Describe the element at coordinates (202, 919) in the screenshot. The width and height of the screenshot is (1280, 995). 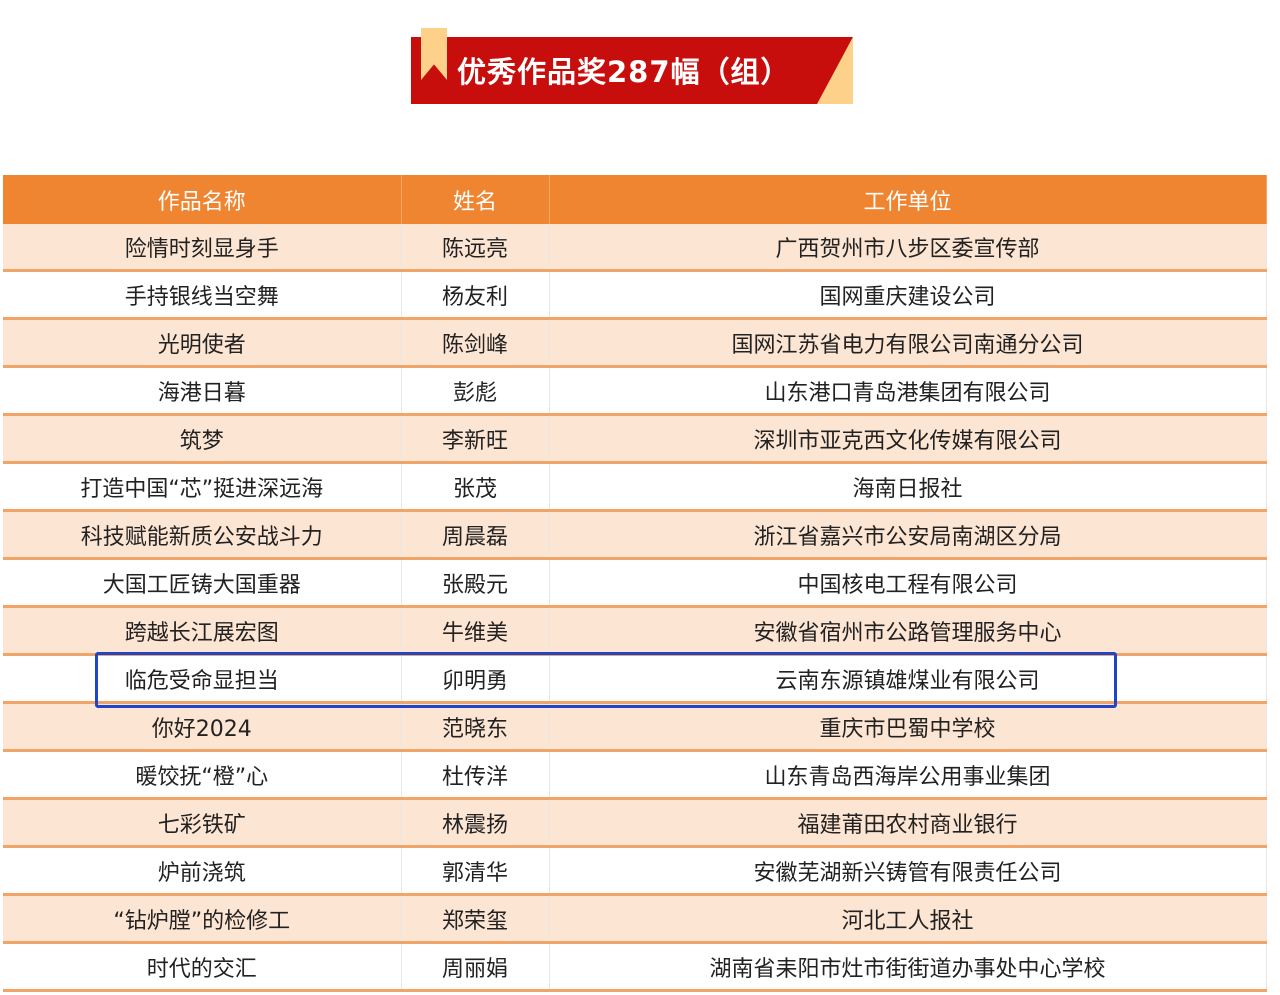
I see `work-title: “钻炉膛”的检修工` at that location.